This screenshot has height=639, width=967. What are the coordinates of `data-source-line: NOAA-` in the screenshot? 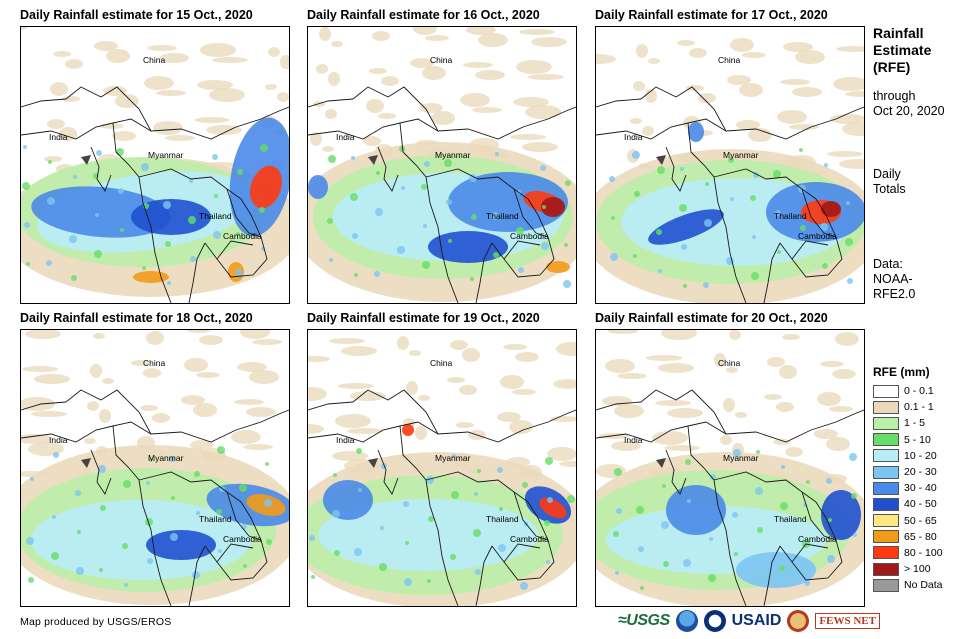 It's located at (893, 279).